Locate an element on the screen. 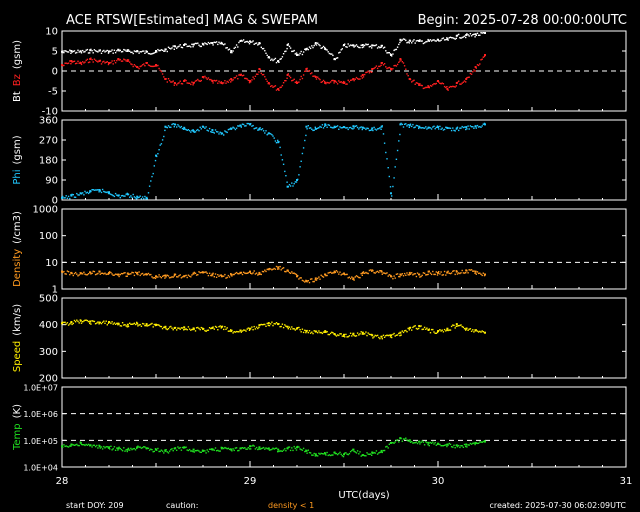 This screenshot has width=640, height=512. y-tick-label-bt-bz-0: 10 is located at coordinates (51, 32).